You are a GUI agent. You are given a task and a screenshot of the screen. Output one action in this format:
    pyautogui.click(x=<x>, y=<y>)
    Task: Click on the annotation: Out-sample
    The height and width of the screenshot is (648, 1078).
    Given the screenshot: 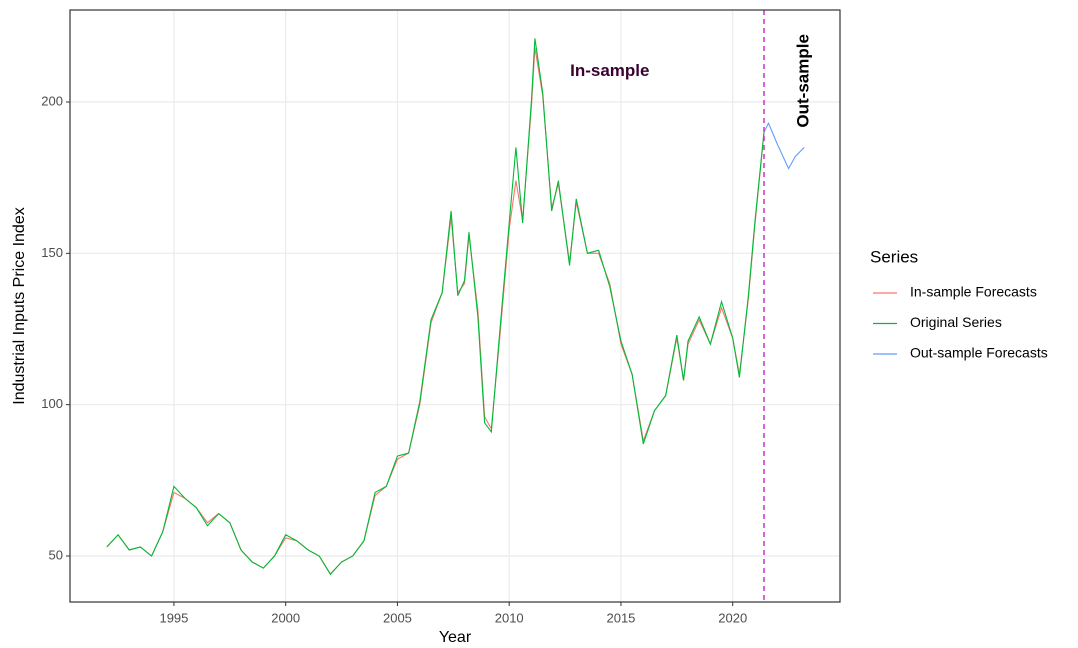 What is the action you would take?
    pyautogui.click(x=803, y=81)
    